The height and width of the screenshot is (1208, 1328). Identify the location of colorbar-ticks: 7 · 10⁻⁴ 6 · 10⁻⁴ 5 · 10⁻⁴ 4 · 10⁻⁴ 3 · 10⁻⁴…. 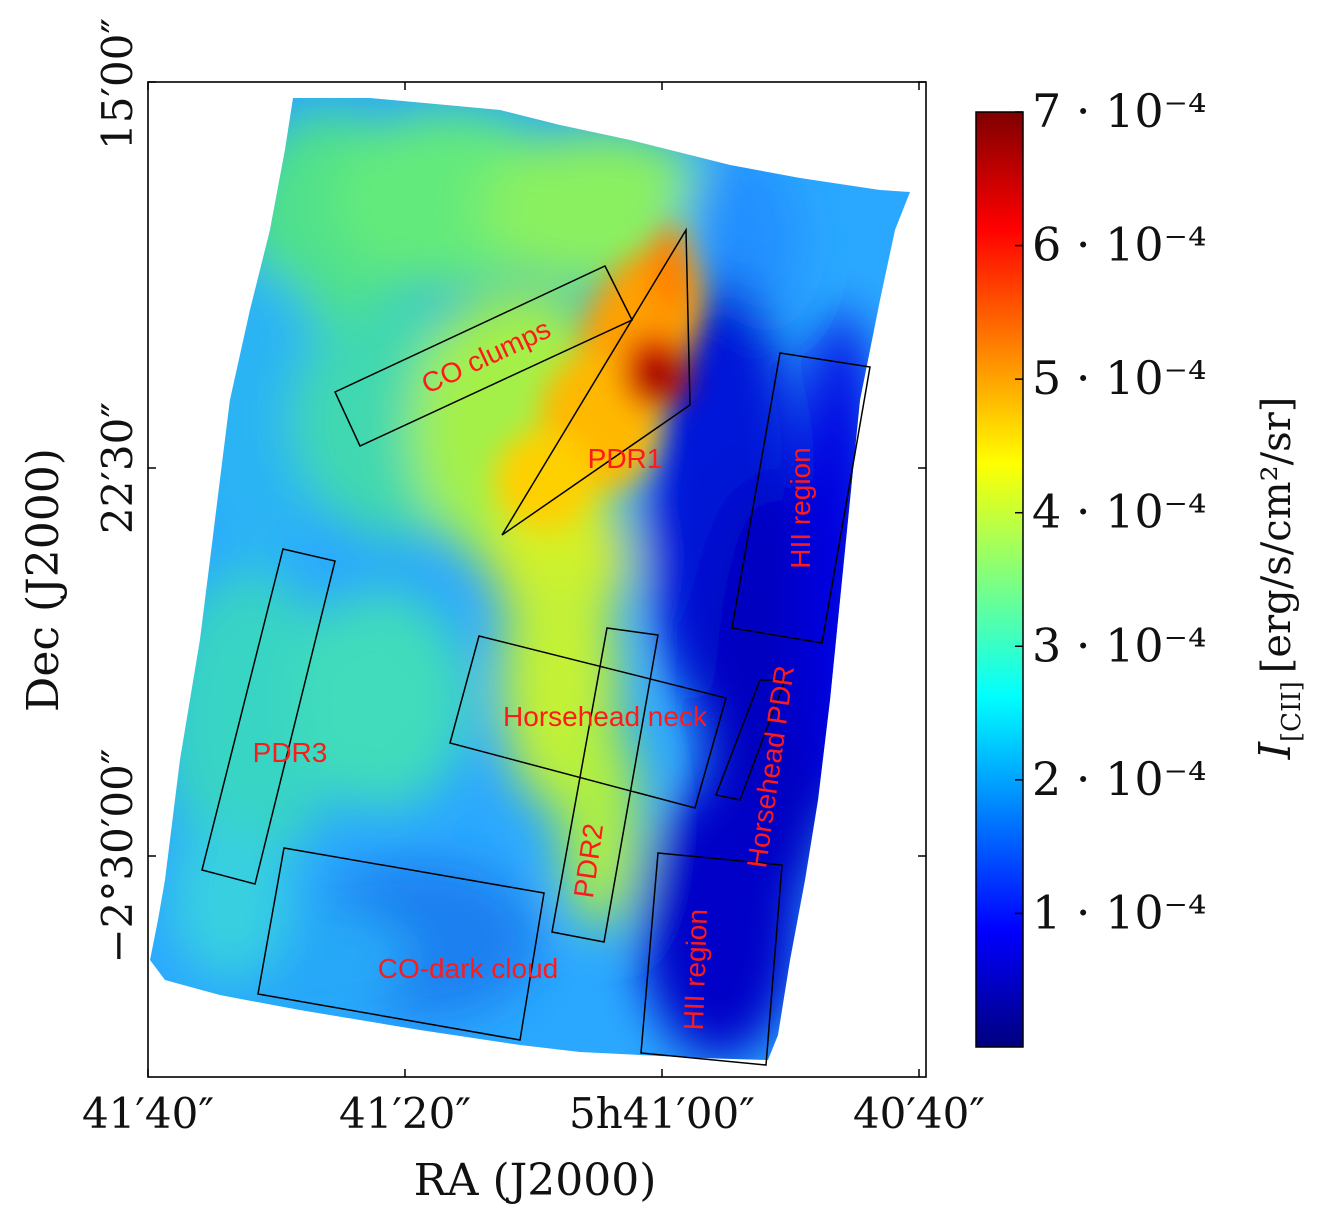
(1110, 511).